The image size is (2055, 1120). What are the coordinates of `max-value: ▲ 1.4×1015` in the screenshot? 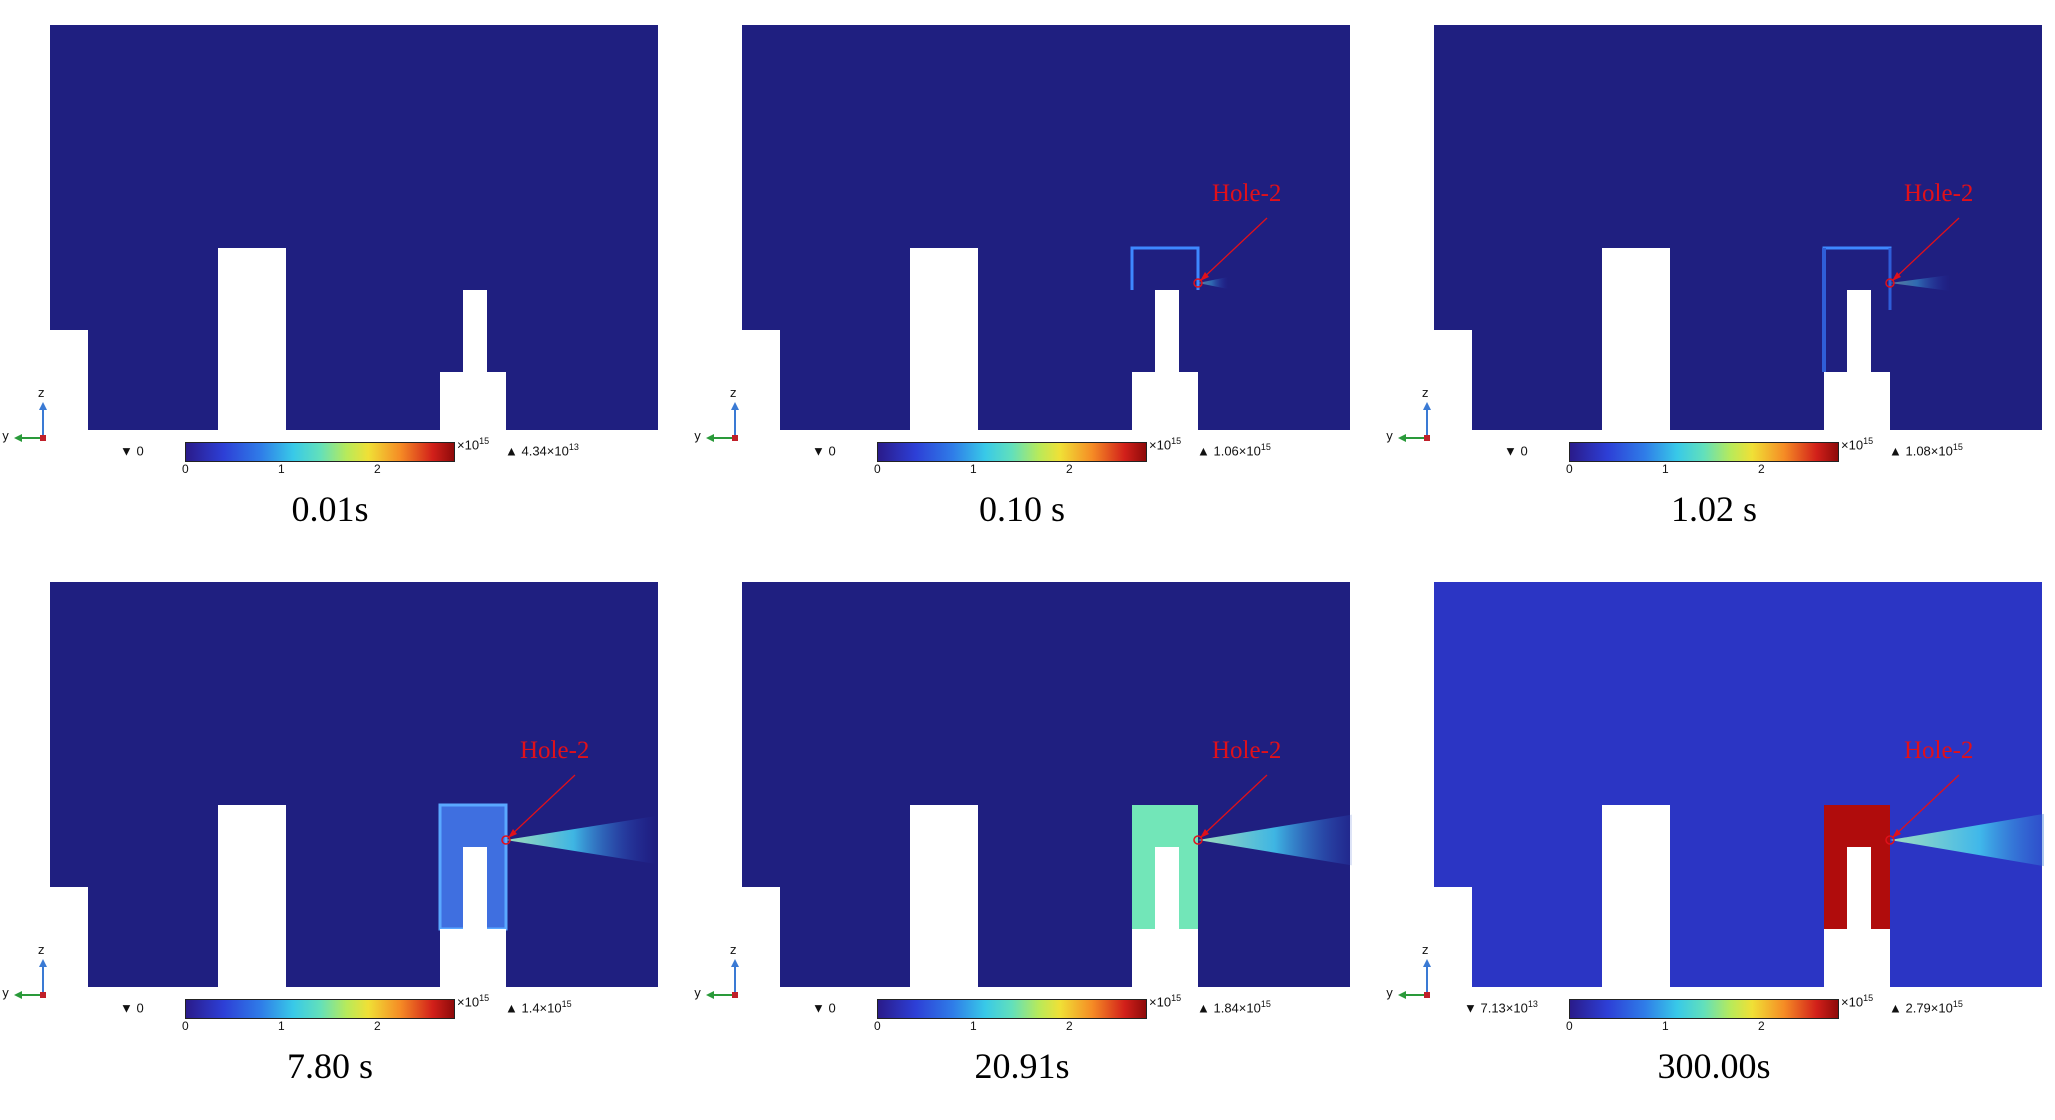 It's located at (538, 1007).